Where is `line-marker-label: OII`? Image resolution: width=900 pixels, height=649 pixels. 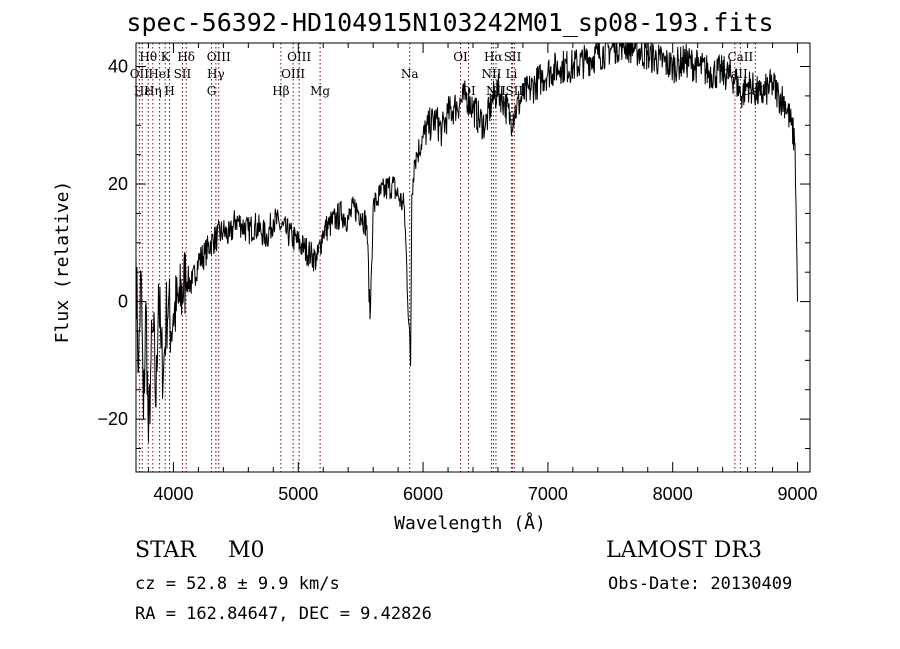
line-marker-label: OII is located at coordinates (140, 74).